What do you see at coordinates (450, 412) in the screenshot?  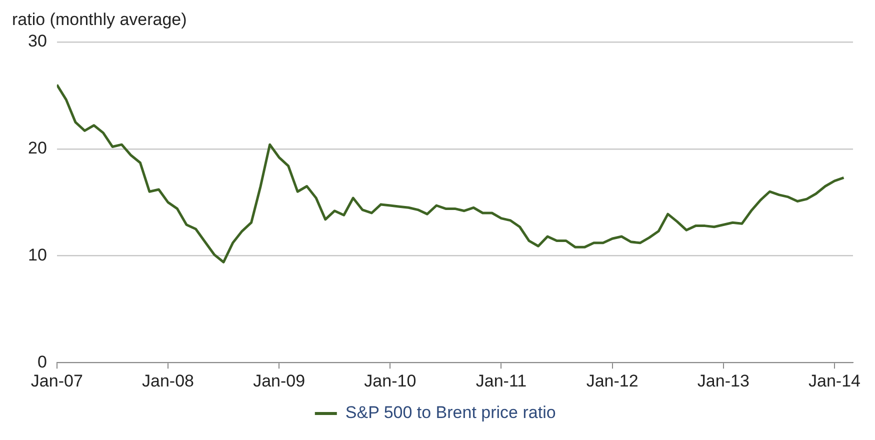 I see `legend-label: S&P 500 to Brent price ratio` at bounding box center [450, 412].